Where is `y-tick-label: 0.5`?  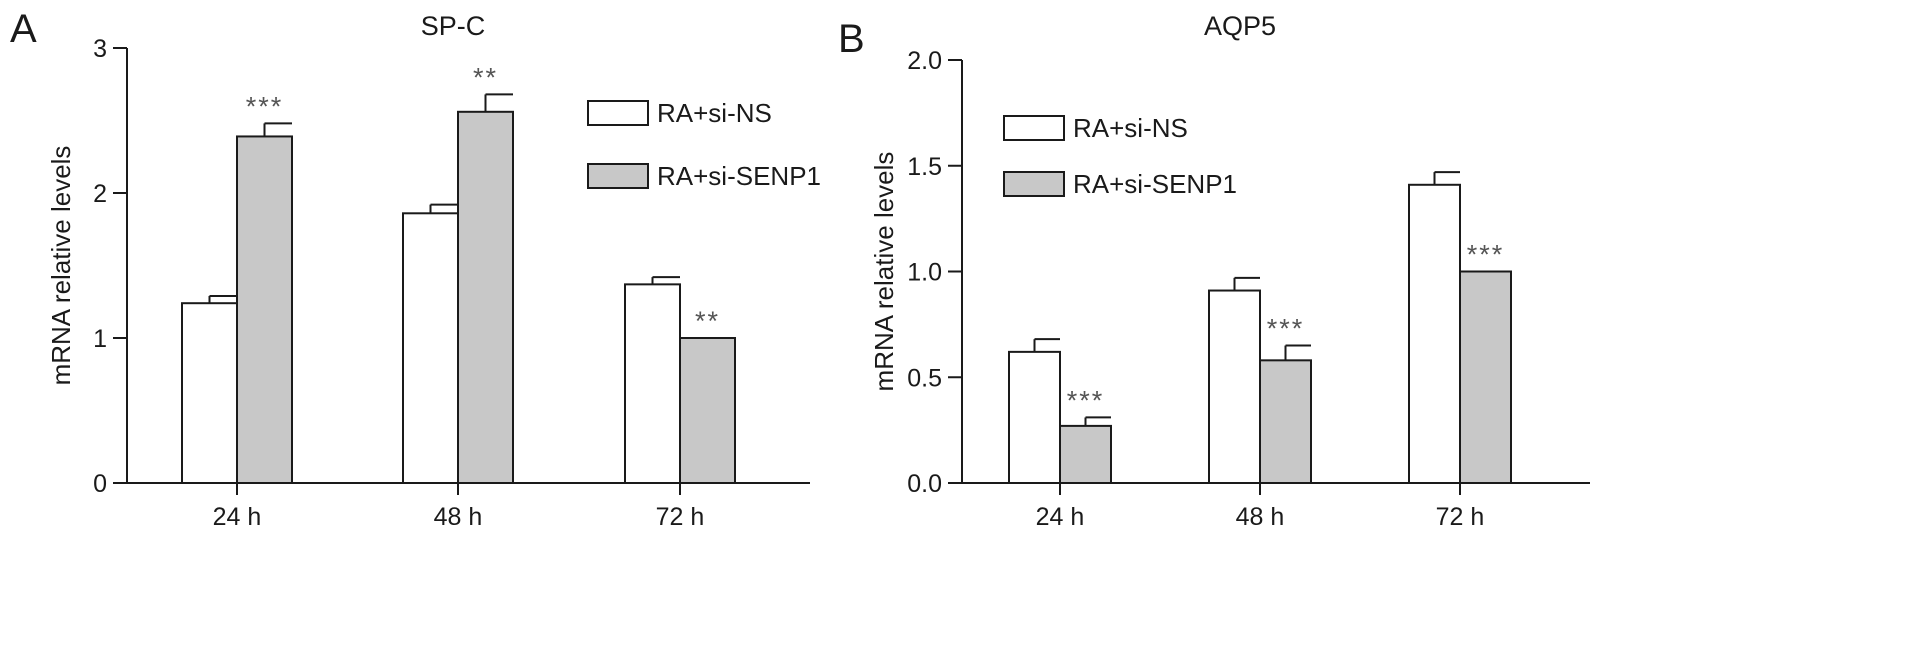
y-tick-label: 0.5 is located at coordinates (924, 378).